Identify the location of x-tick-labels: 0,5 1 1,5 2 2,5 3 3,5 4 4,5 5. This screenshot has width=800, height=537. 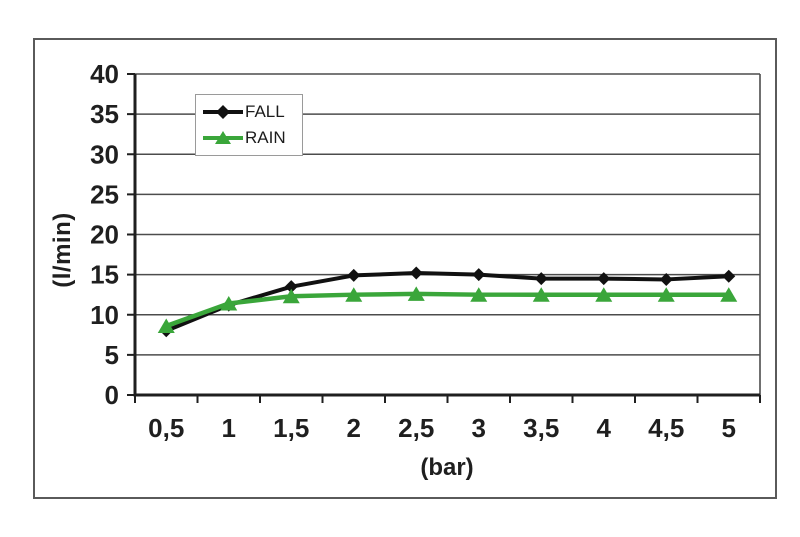
(442, 428).